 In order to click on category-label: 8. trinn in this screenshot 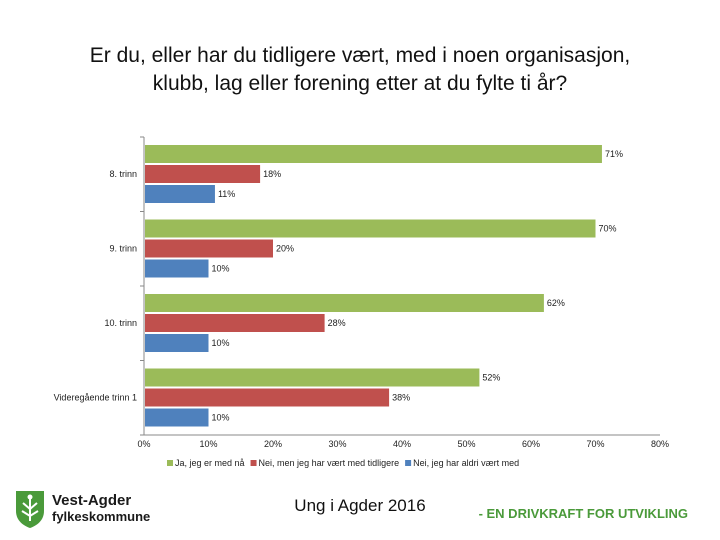, I will do `click(123, 174)`.